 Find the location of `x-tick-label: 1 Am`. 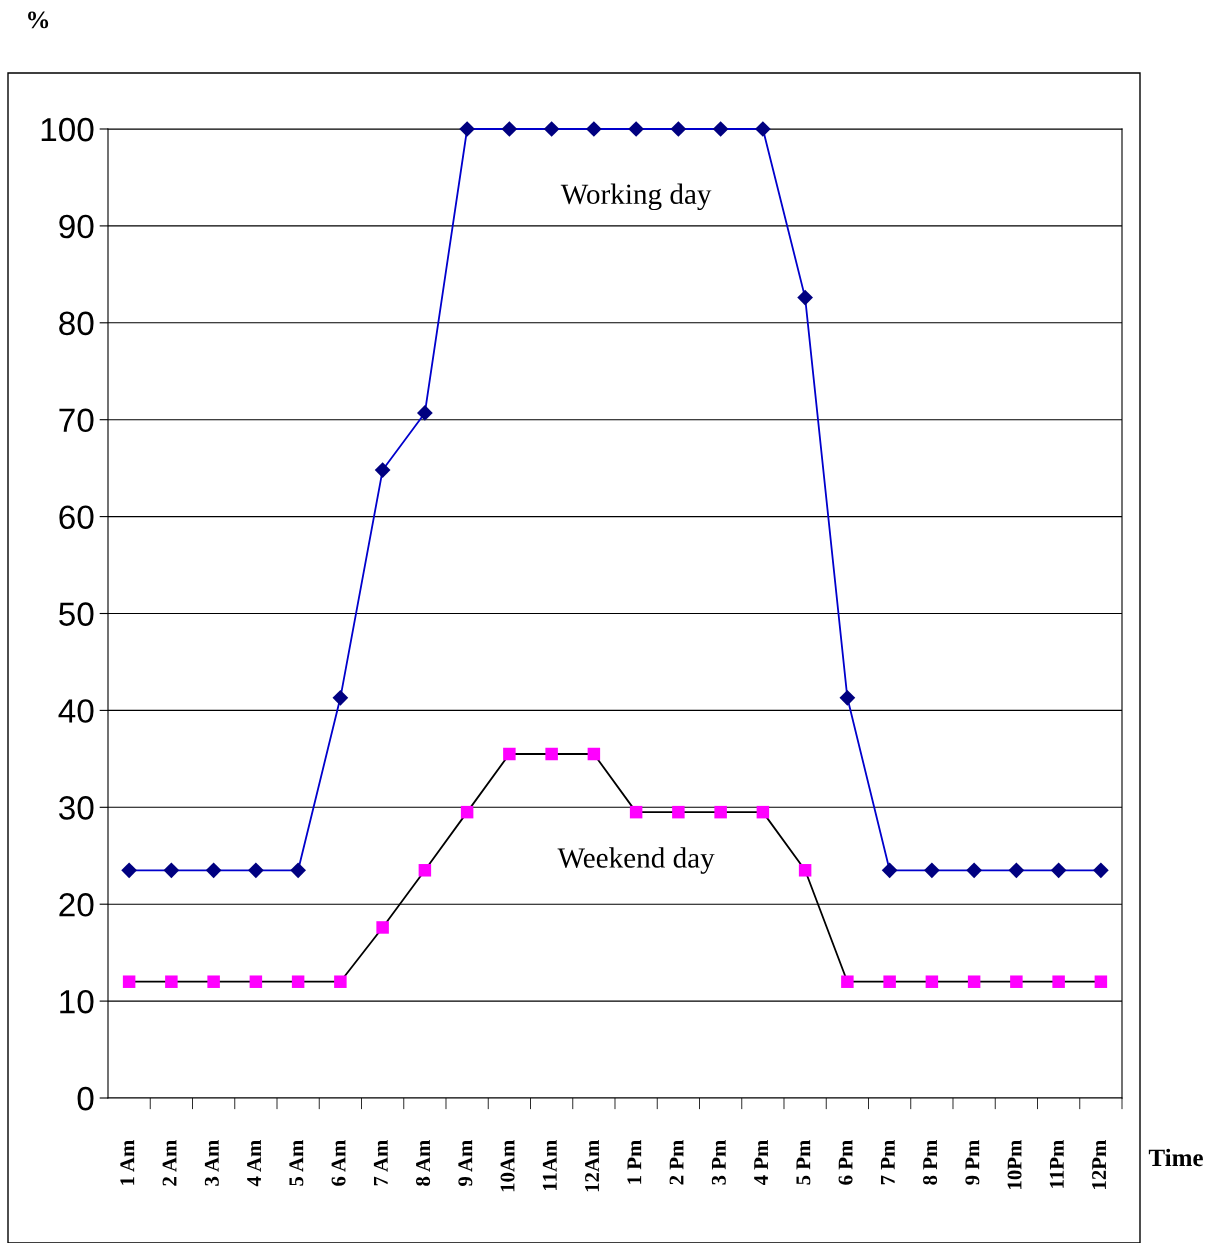

x-tick-label: 1 Am is located at coordinates (127, 1162).